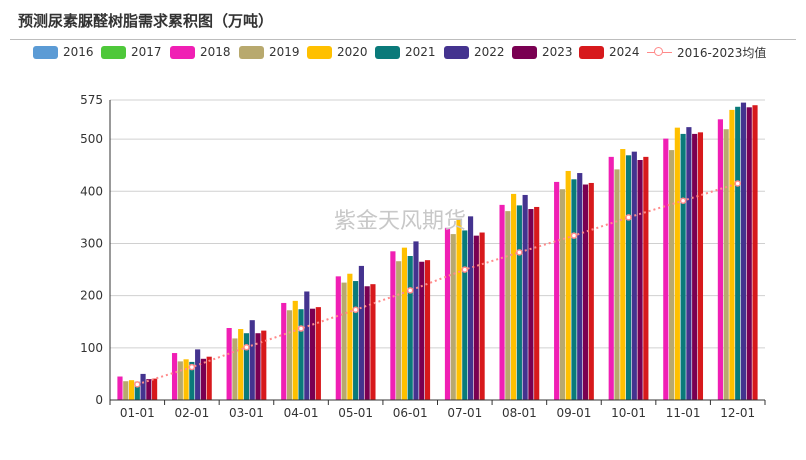 The height and width of the screenshot is (460, 806). I want to click on legend-item-2017: 2017, so click(131, 52).